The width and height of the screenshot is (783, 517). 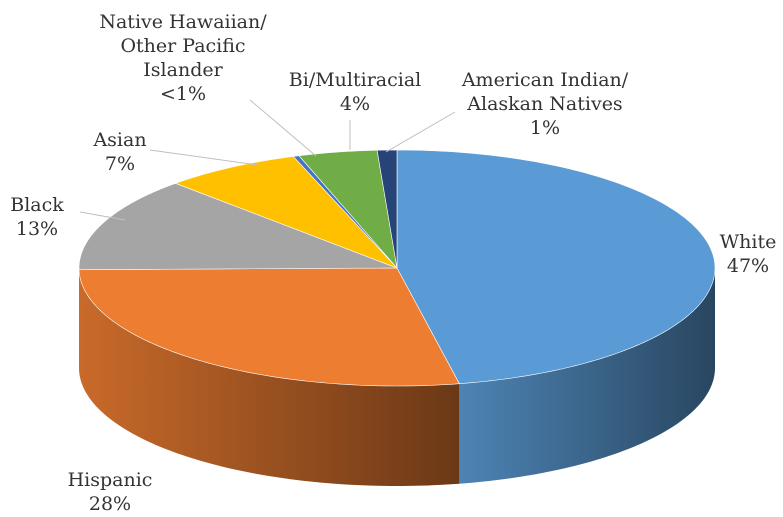 What do you see at coordinates (355, 80) in the screenshot?
I see `category-label: Bi/Multiracial` at bounding box center [355, 80].